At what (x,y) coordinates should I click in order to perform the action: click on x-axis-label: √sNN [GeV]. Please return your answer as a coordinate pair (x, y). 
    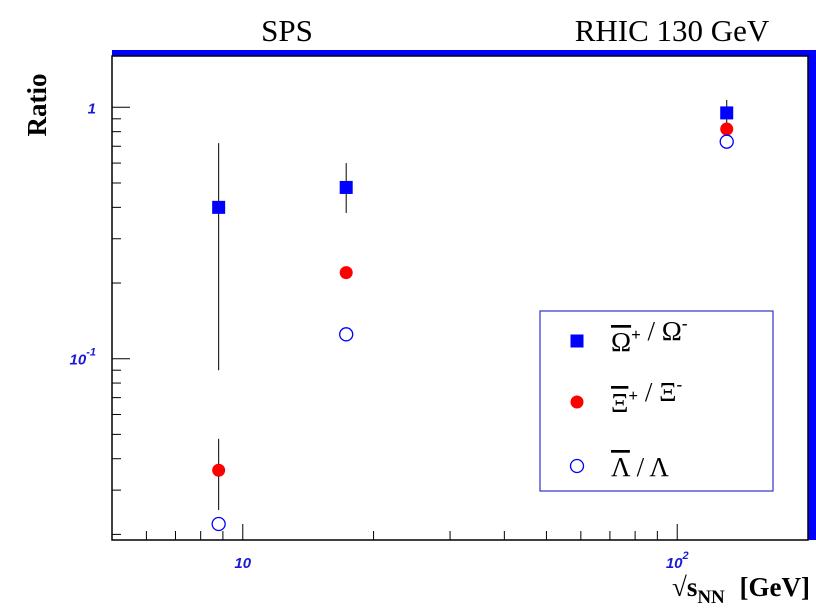
    Looking at the image, I should click on (741, 590).